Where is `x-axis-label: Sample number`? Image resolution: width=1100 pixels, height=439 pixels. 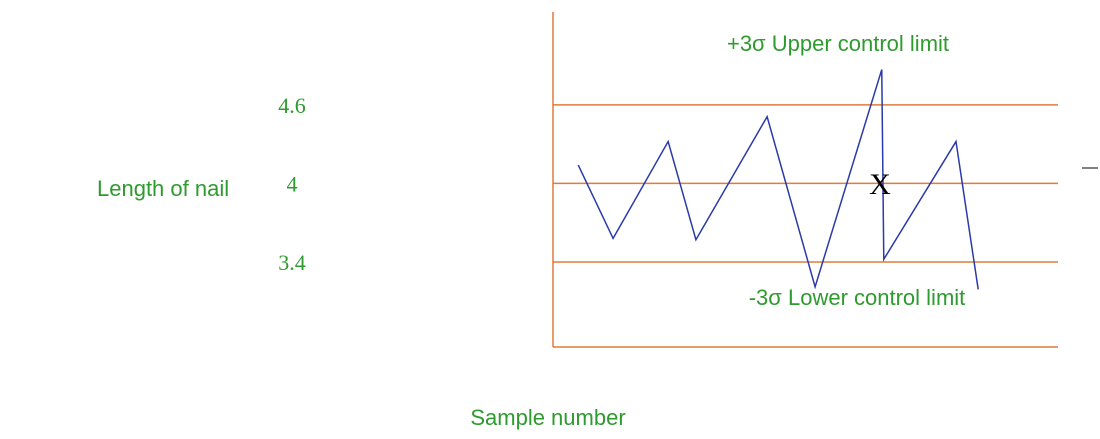
x-axis-label: Sample number is located at coordinates (547, 417).